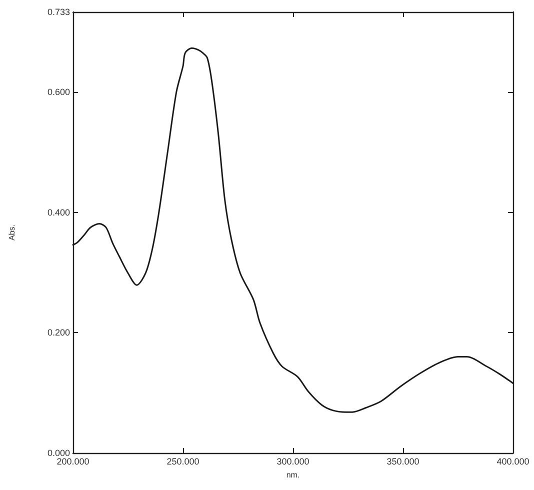 The width and height of the screenshot is (534, 490). I want to click on x-tick-label: 350.000, so click(403, 461).